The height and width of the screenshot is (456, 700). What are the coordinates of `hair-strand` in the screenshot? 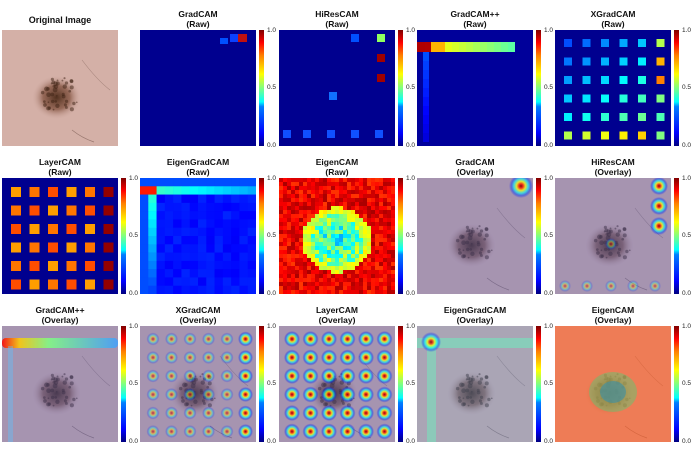 It's located at (96, 75).